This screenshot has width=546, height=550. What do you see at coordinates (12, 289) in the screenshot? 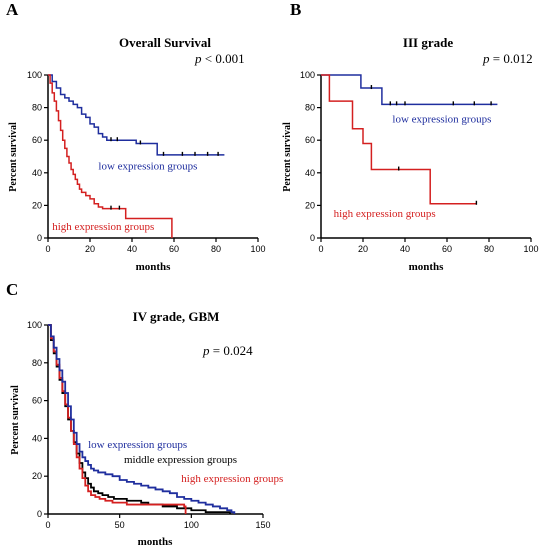
I see `panel-letter: C` at bounding box center [12, 289].